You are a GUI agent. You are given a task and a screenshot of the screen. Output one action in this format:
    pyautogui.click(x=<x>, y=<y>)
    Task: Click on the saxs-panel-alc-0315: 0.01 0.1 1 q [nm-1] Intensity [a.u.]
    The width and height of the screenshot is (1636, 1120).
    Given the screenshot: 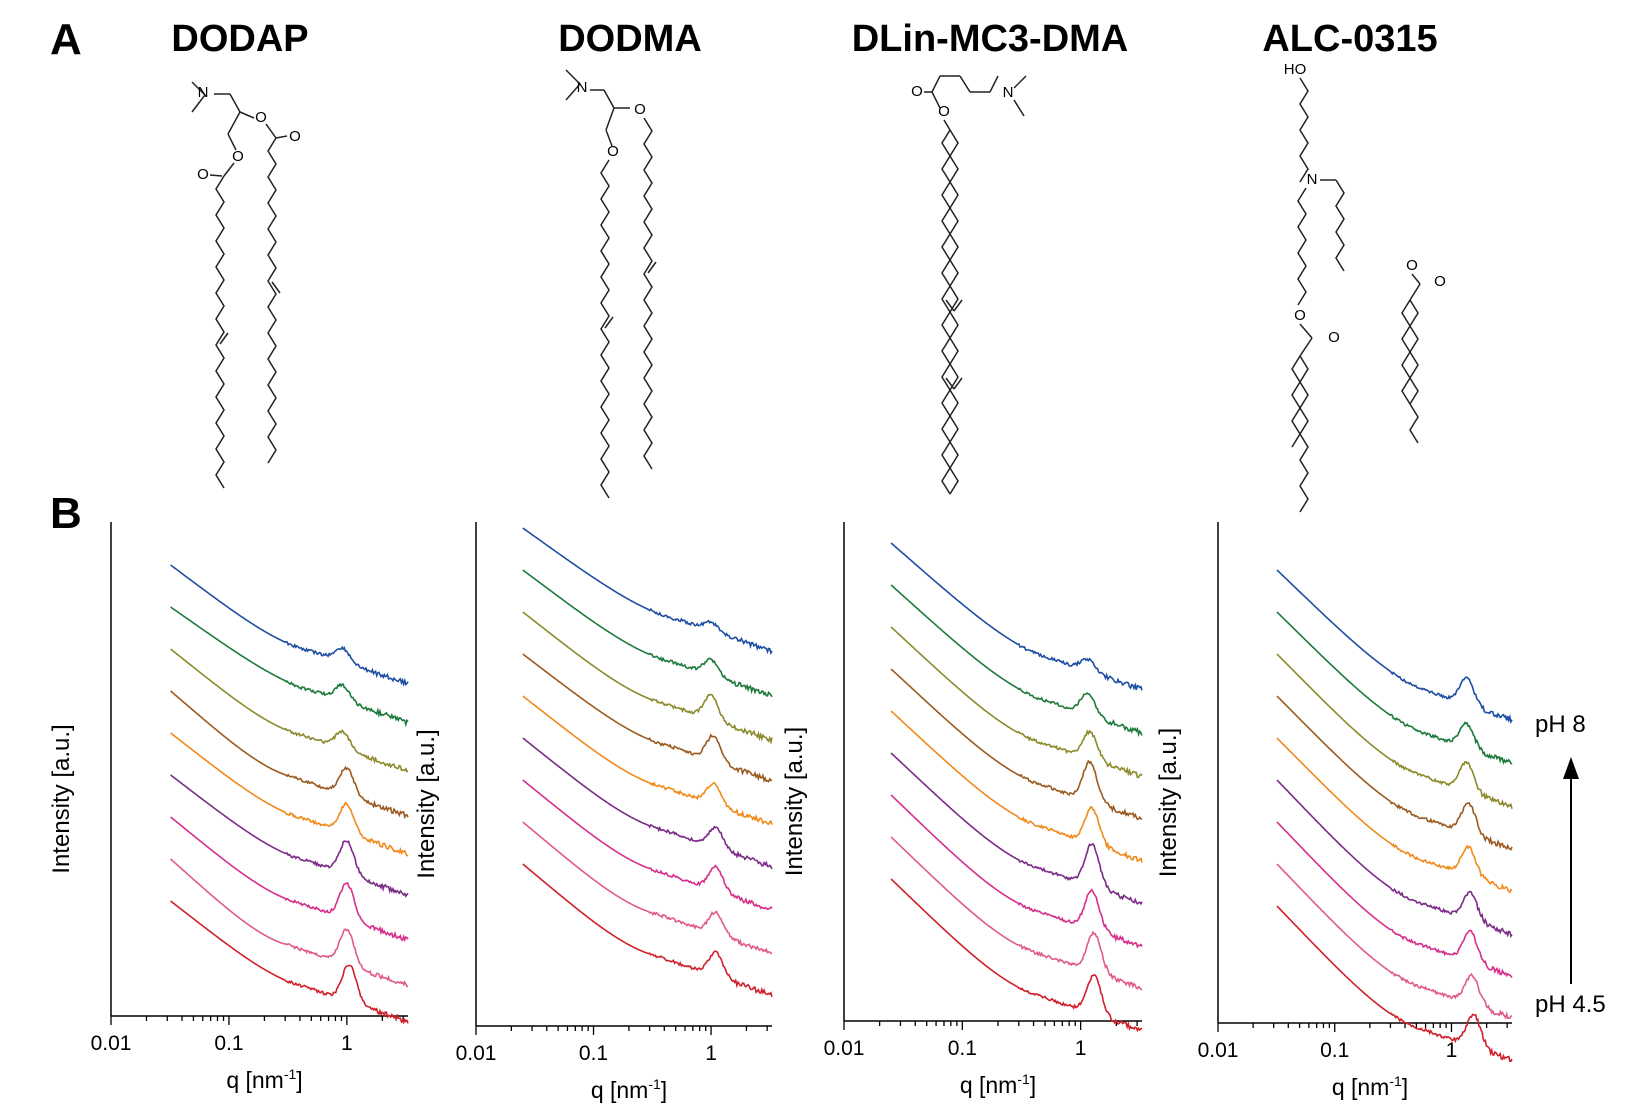 What is the action you would take?
    pyautogui.click(x=1334, y=811)
    